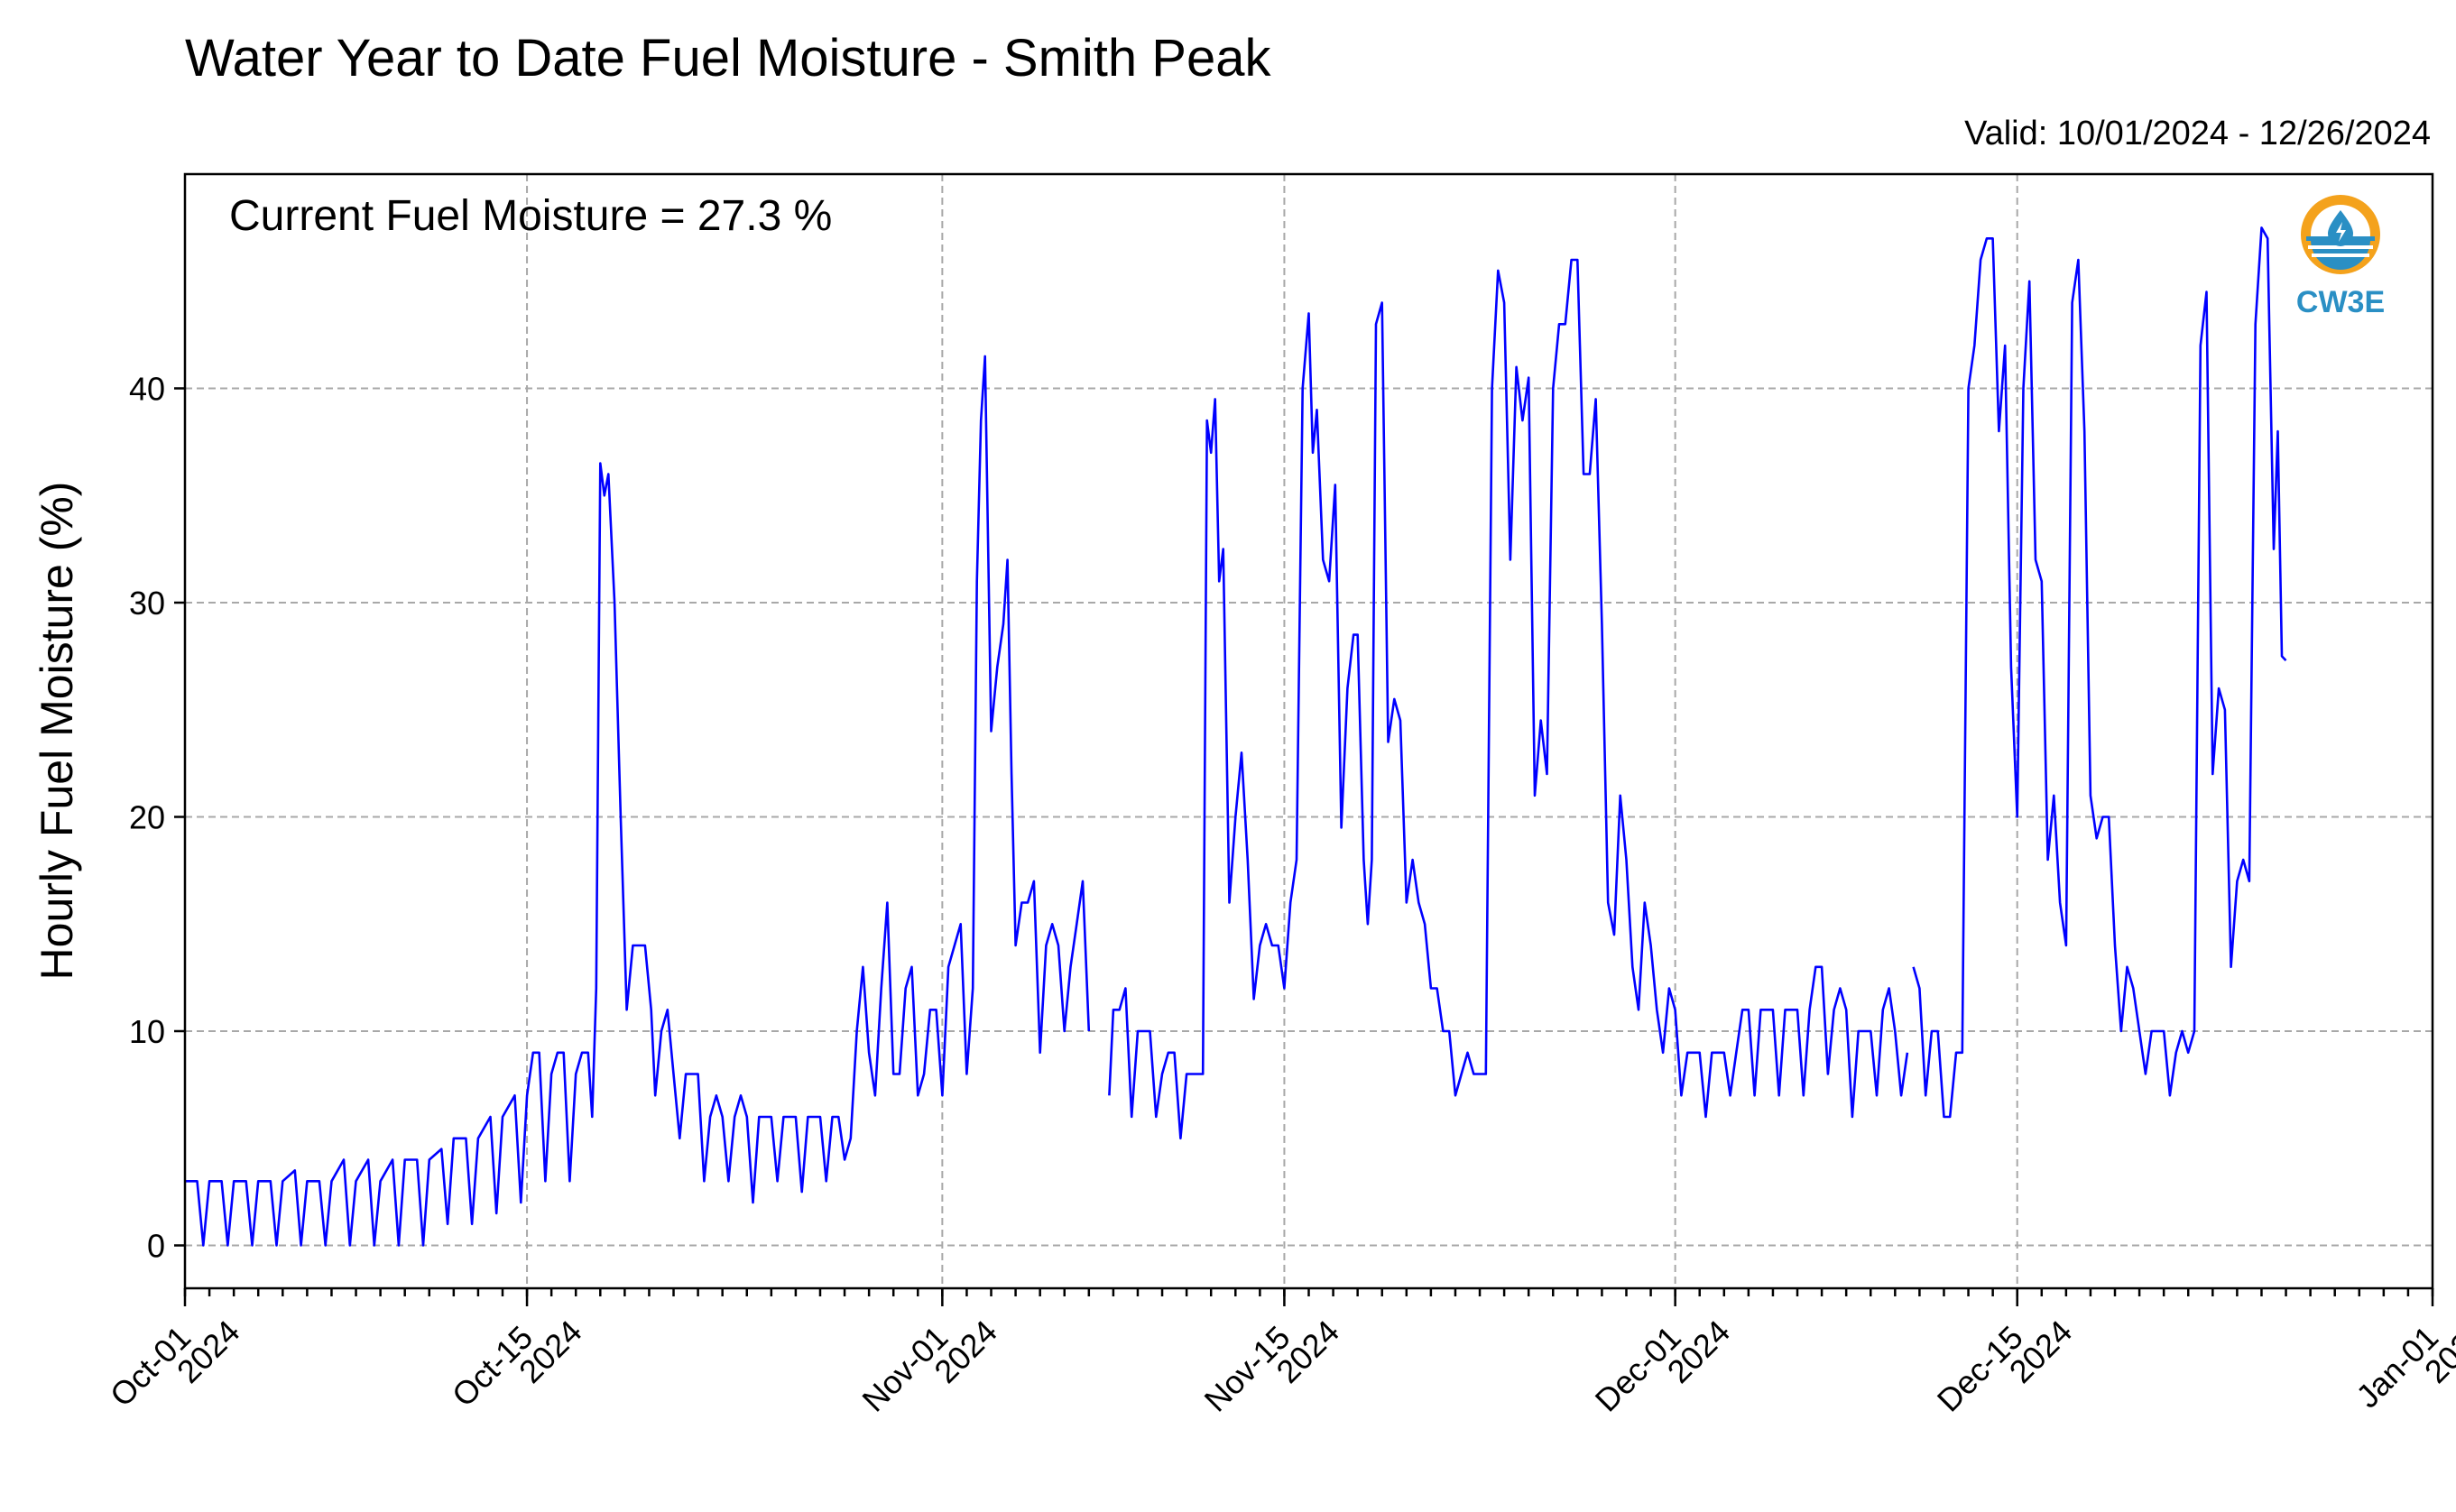 Image resolution: width=2456 pixels, height=1512 pixels. What do you see at coordinates (147, 1031) in the screenshot?
I see `y-tick-label: 10` at bounding box center [147, 1031].